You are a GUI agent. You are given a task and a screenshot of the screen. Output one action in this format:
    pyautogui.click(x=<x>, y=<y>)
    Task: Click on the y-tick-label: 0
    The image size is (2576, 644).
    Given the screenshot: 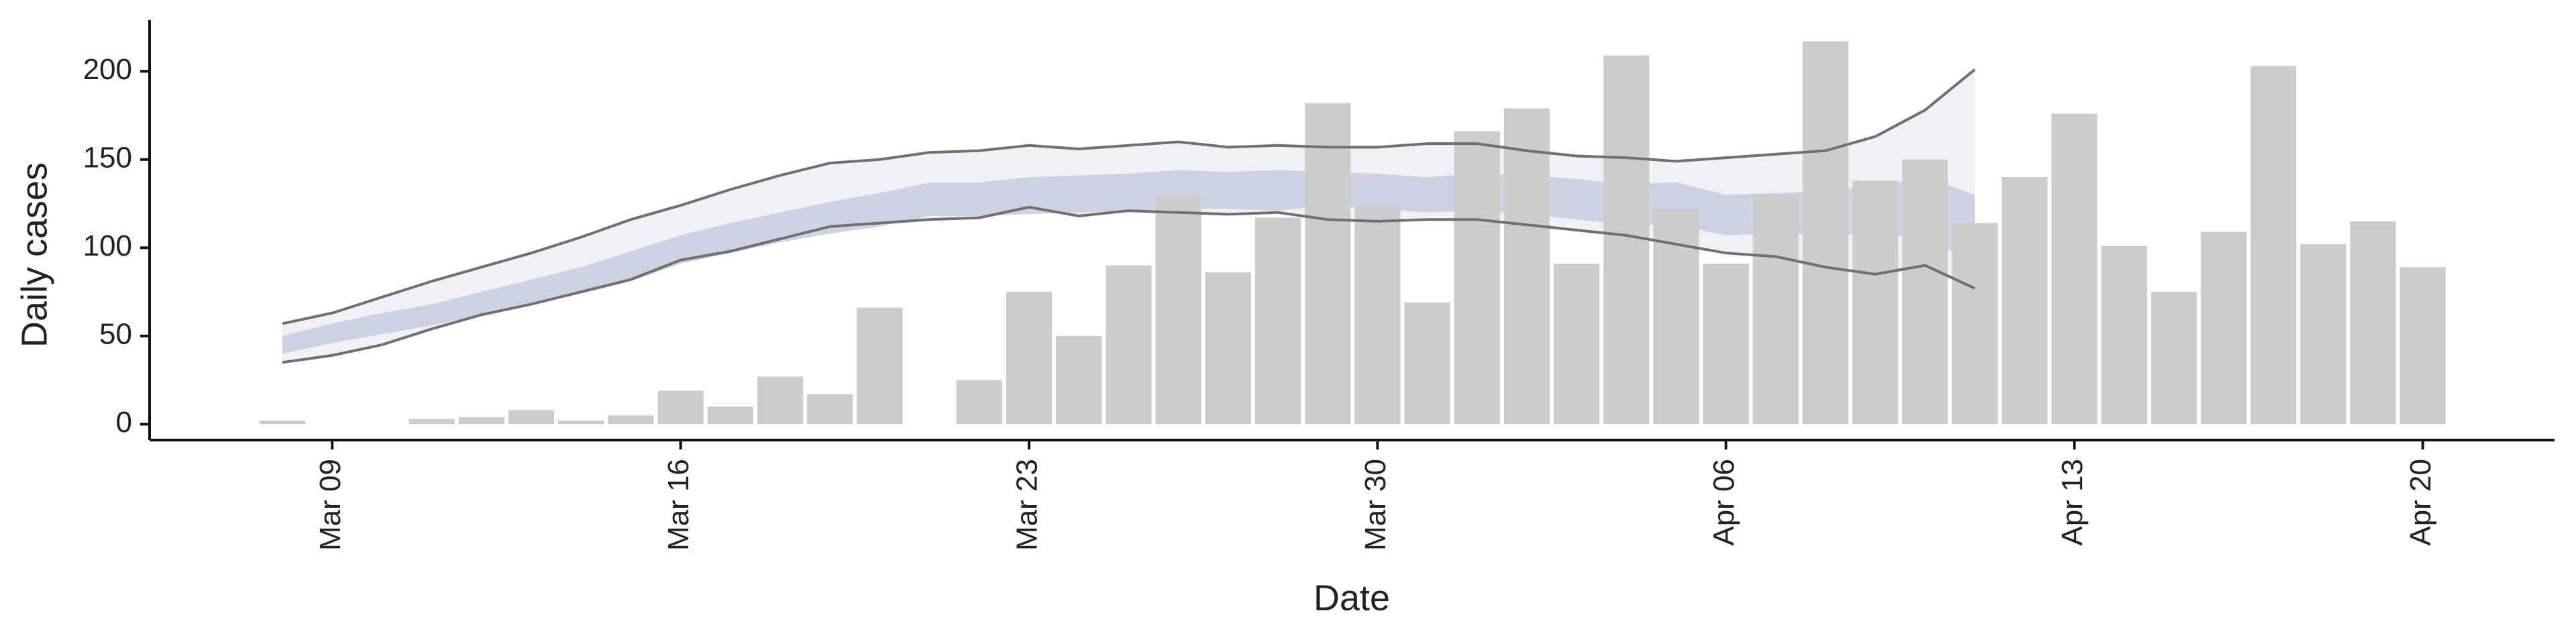 What is the action you would take?
    pyautogui.click(x=124, y=422)
    